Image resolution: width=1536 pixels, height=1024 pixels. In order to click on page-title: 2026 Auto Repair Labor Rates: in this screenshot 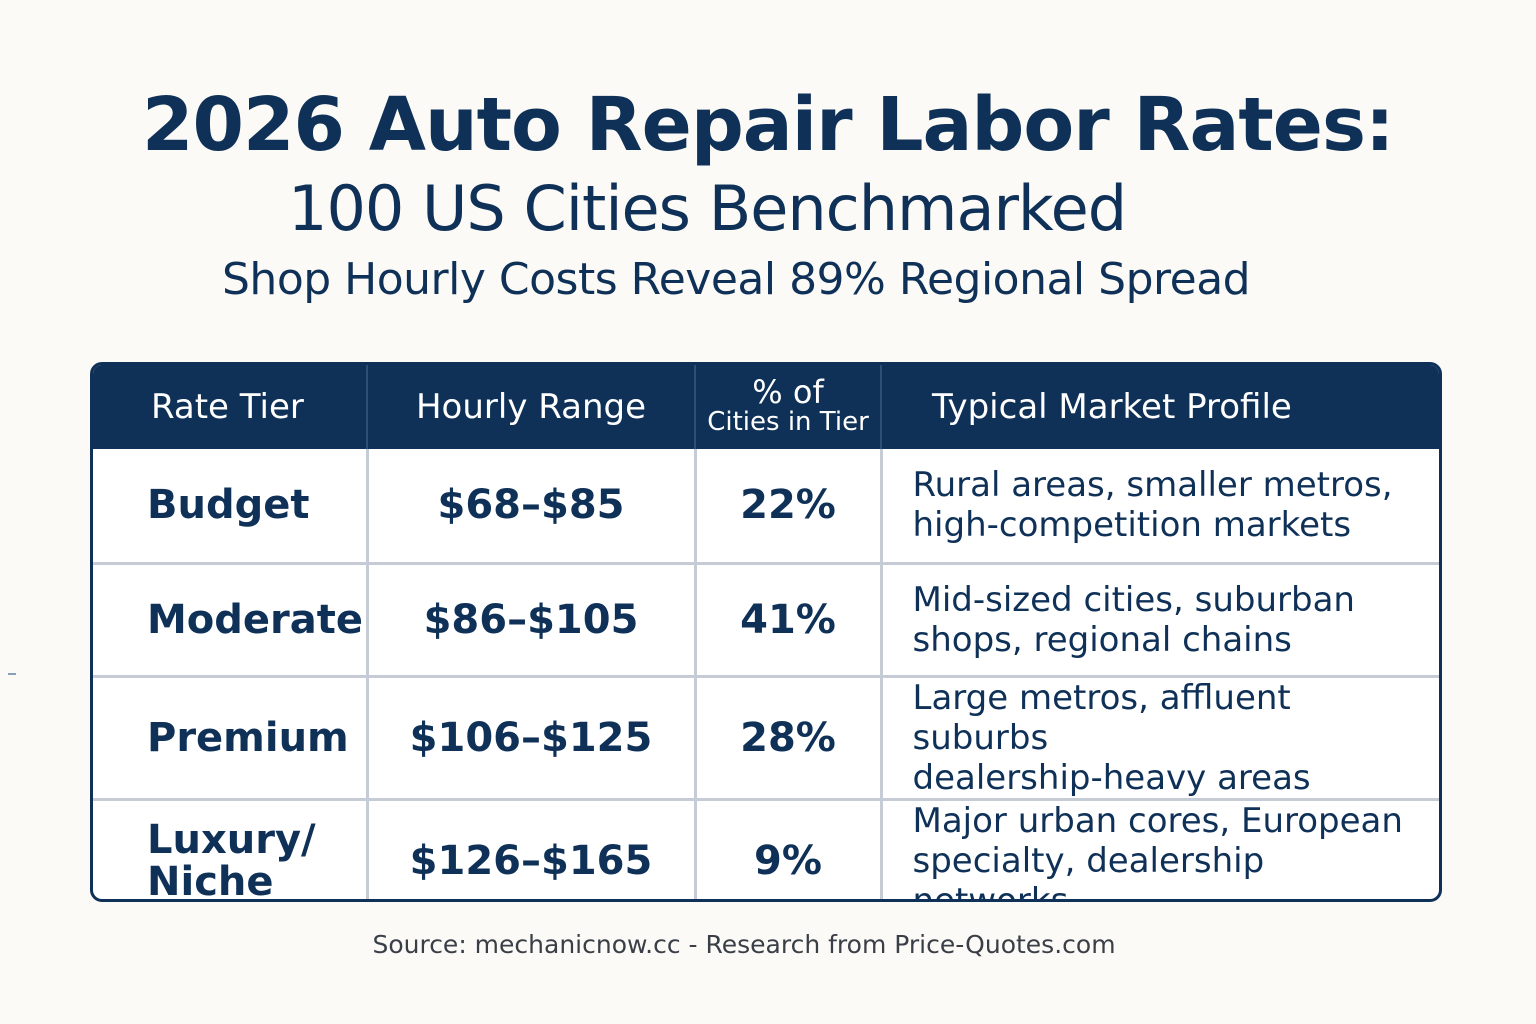, I will do `click(768, 125)`.